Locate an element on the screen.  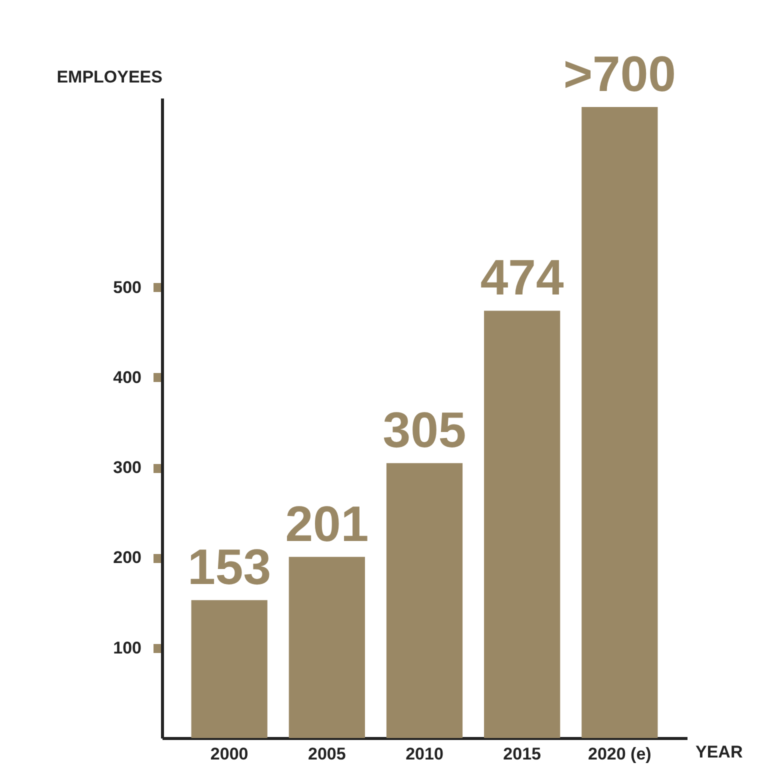
x-axis-title: YEAR is located at coordinates (719, 752).